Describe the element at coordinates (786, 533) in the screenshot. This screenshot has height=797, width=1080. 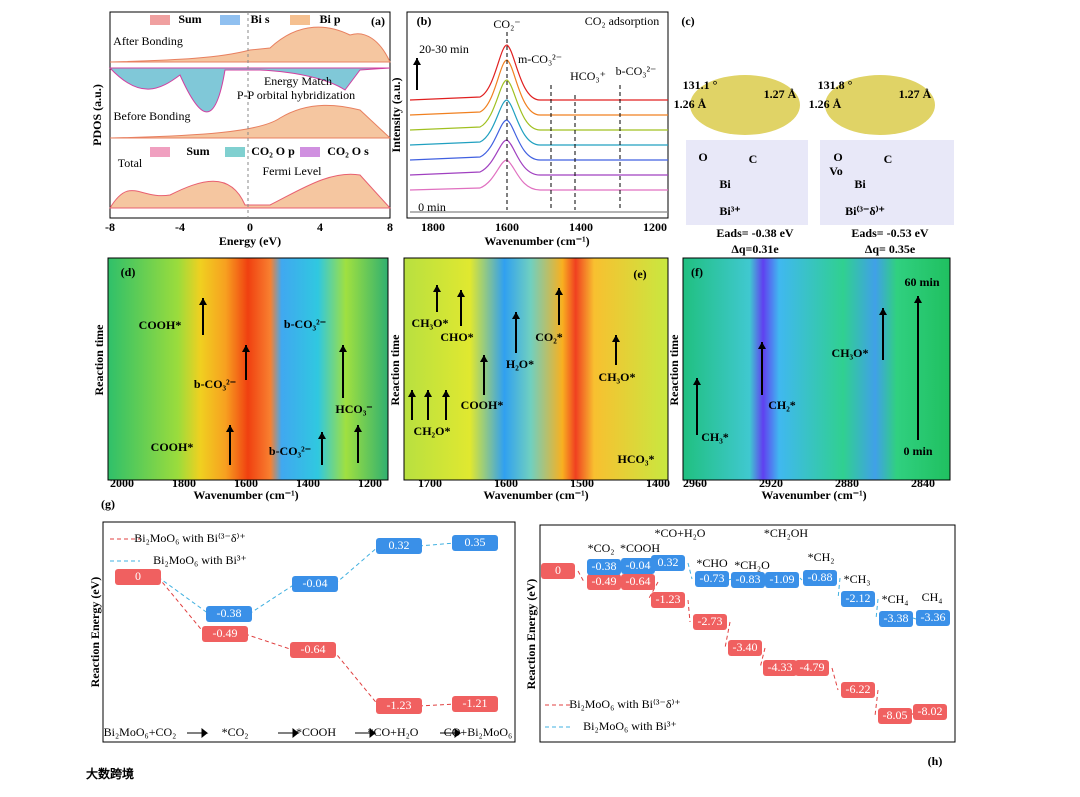
I see `step-label: *CH₂OH` at that location.